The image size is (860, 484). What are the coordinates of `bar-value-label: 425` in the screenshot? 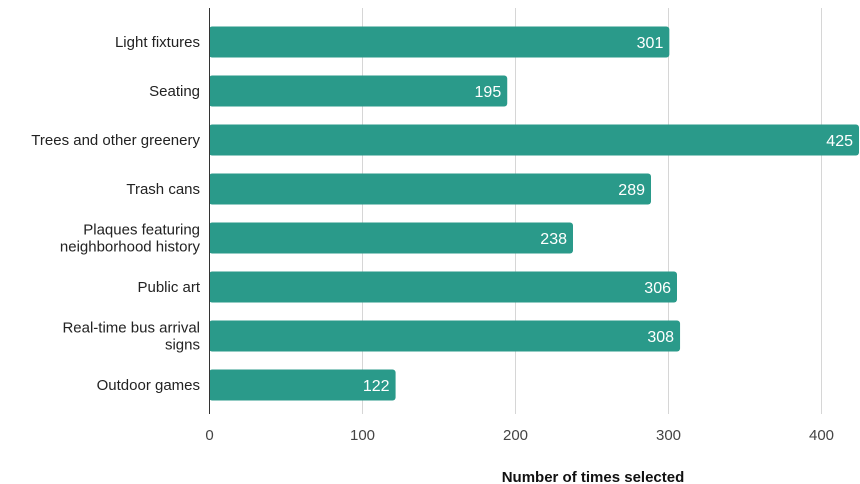 It's located at (839, 141).